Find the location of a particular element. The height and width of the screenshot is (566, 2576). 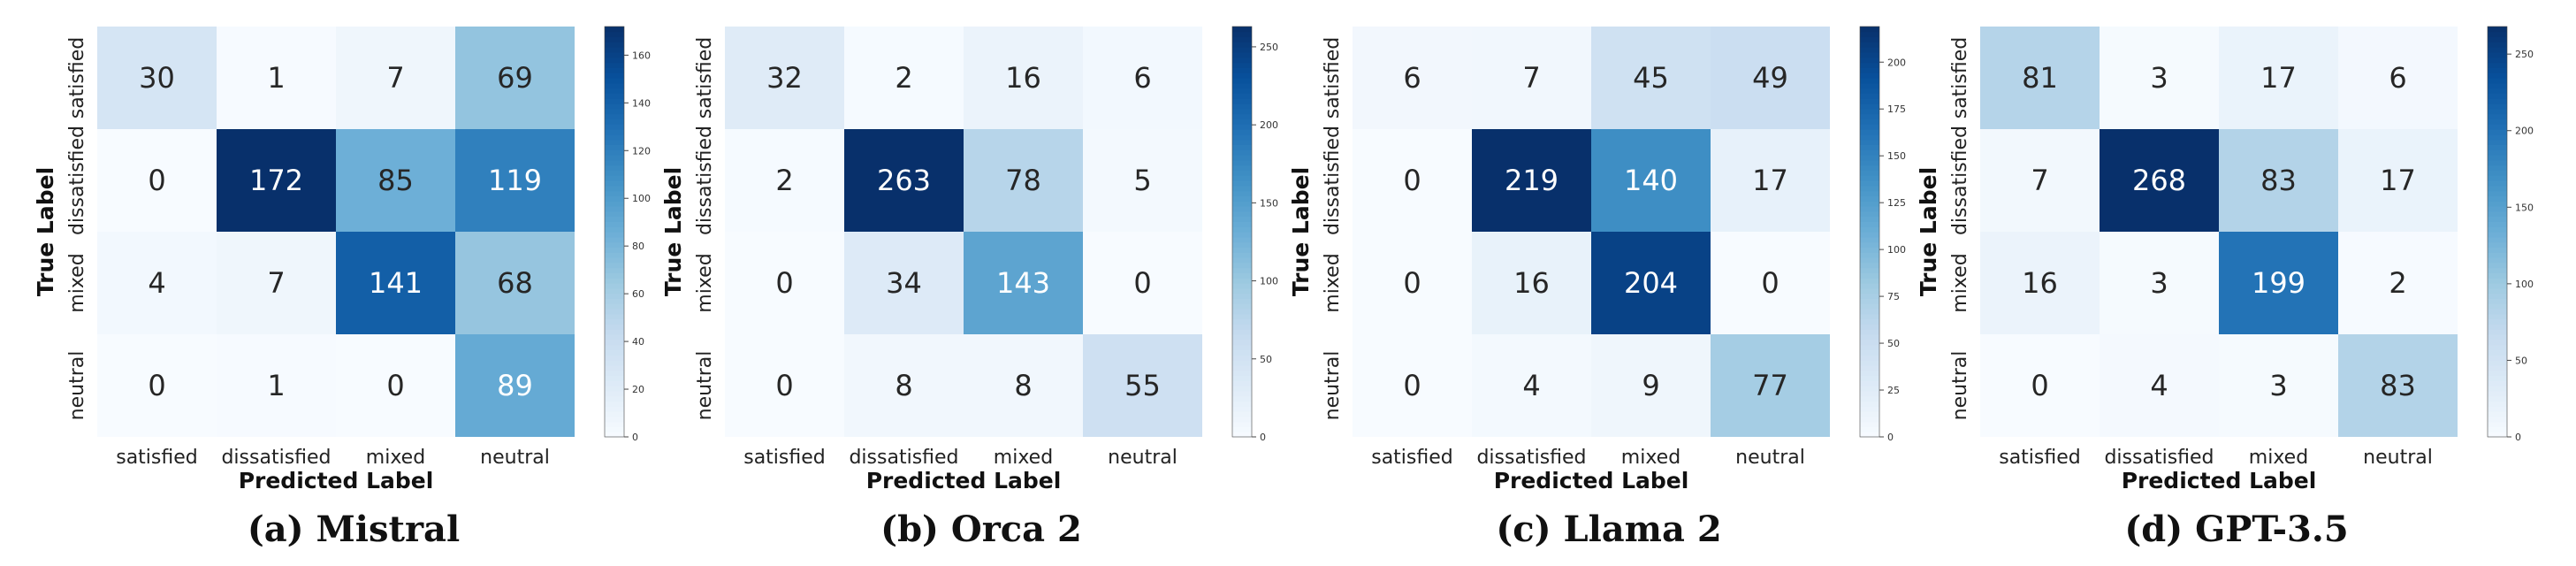

colorbar-frame is located at coordinates (1242, 232).